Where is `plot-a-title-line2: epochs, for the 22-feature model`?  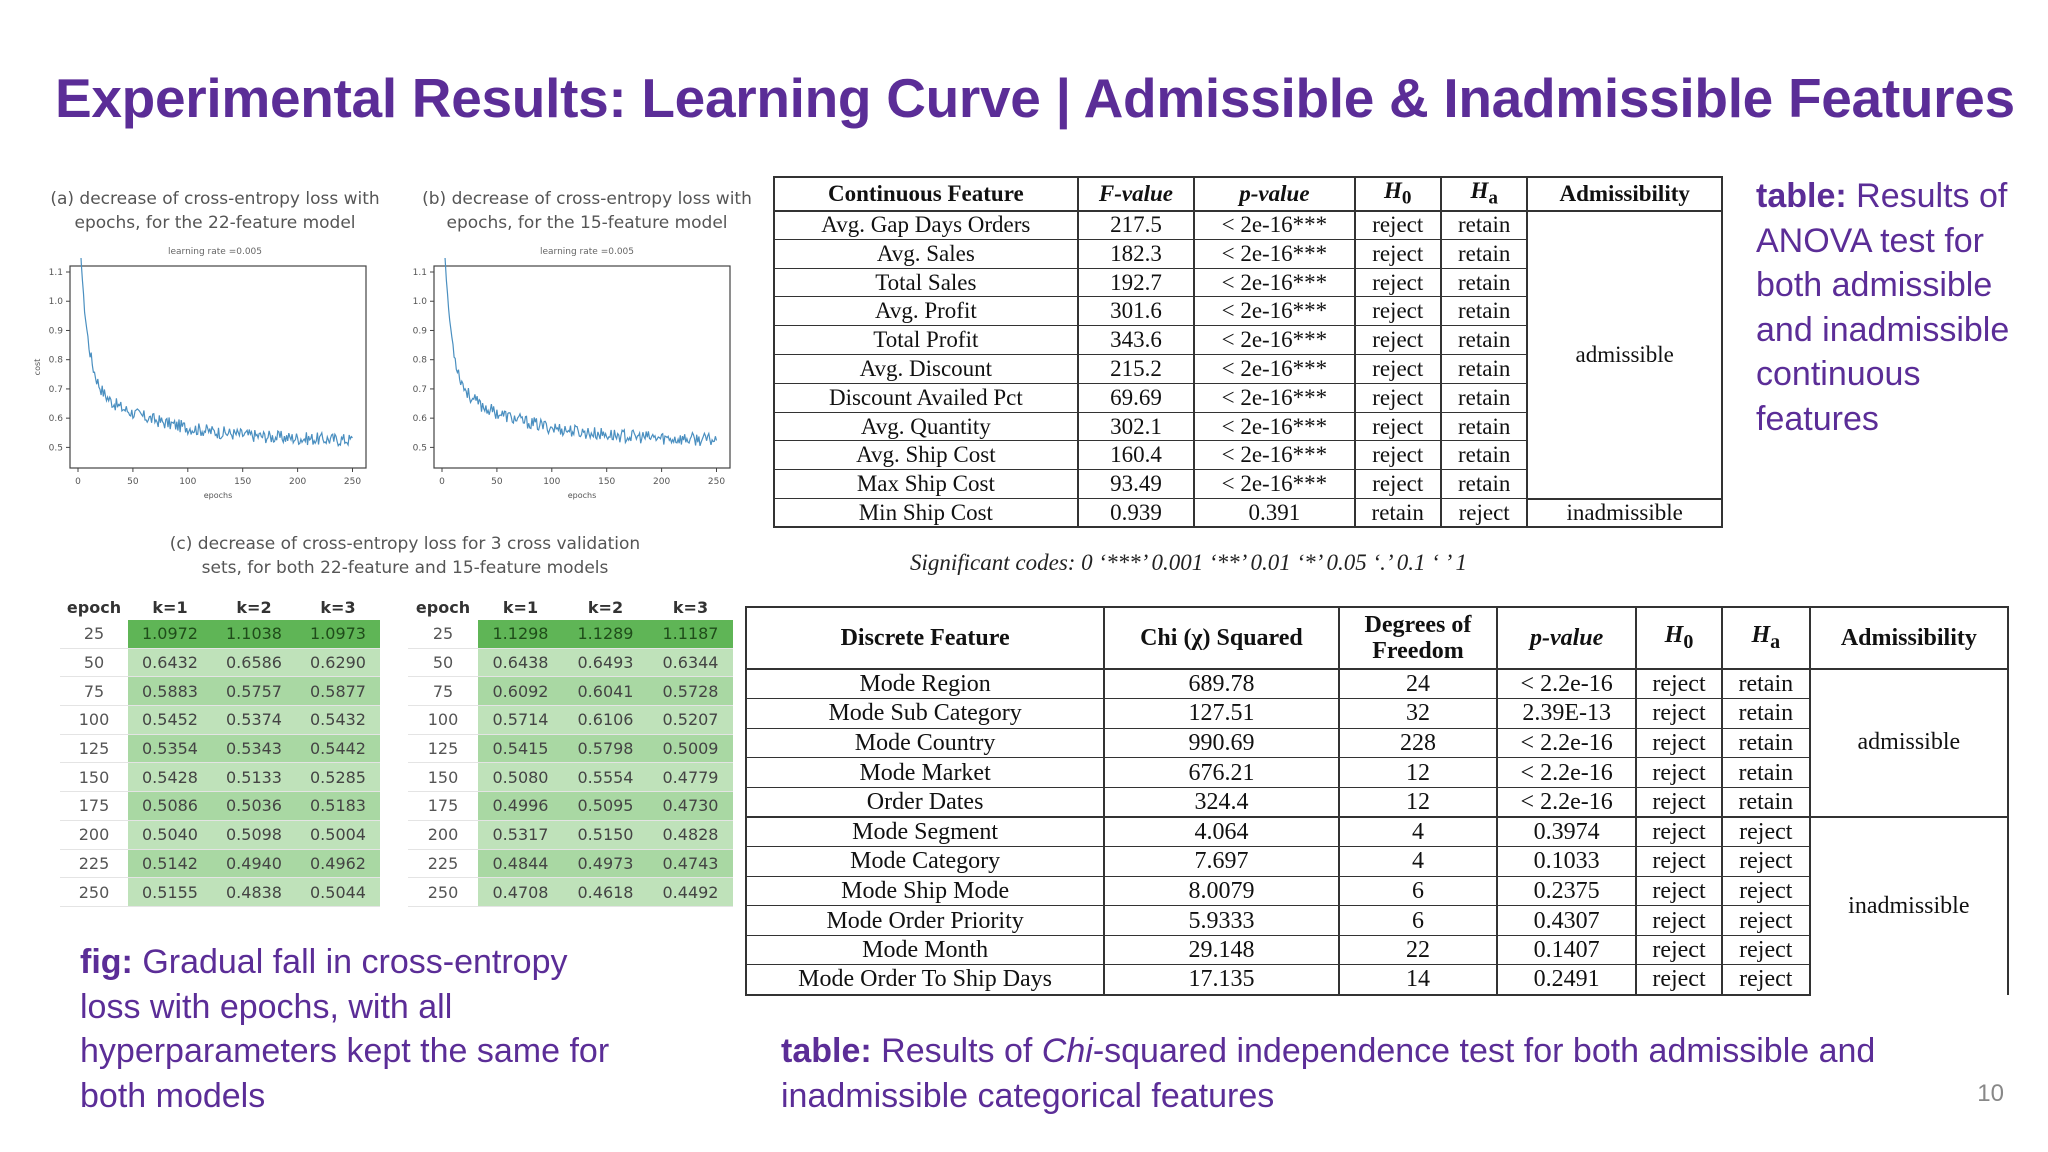 plot-a-title-line2: epochs, for the 22-feature model is located at coordinates (215, 223).